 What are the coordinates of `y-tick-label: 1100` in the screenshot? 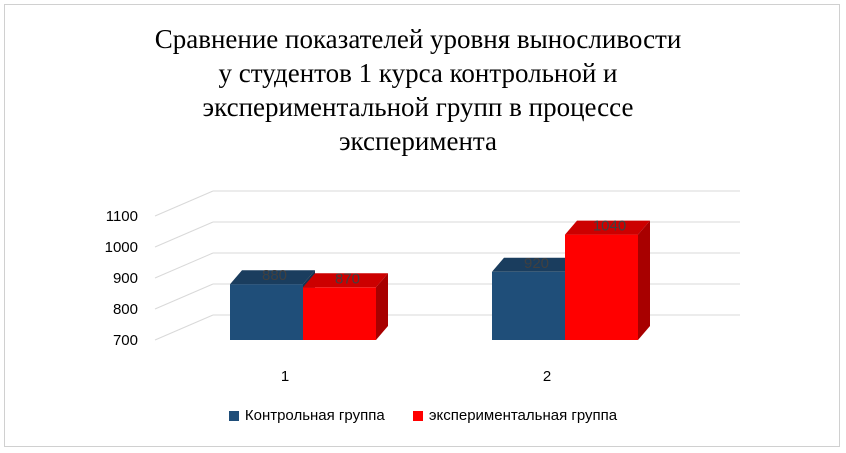 It's located at (122, 216).